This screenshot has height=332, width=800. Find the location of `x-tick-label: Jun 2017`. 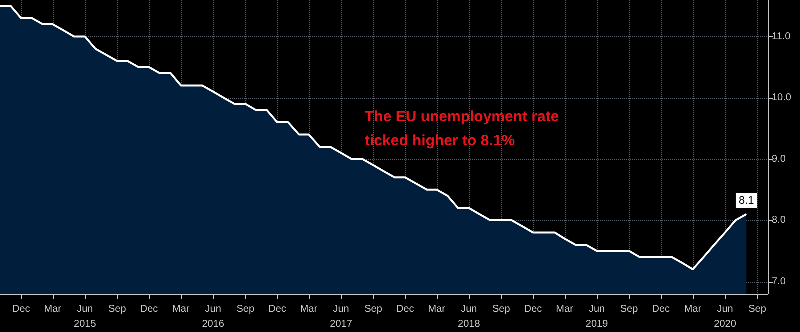

x-tick-label: Jun 2017 is located at coordinates (341, 317).